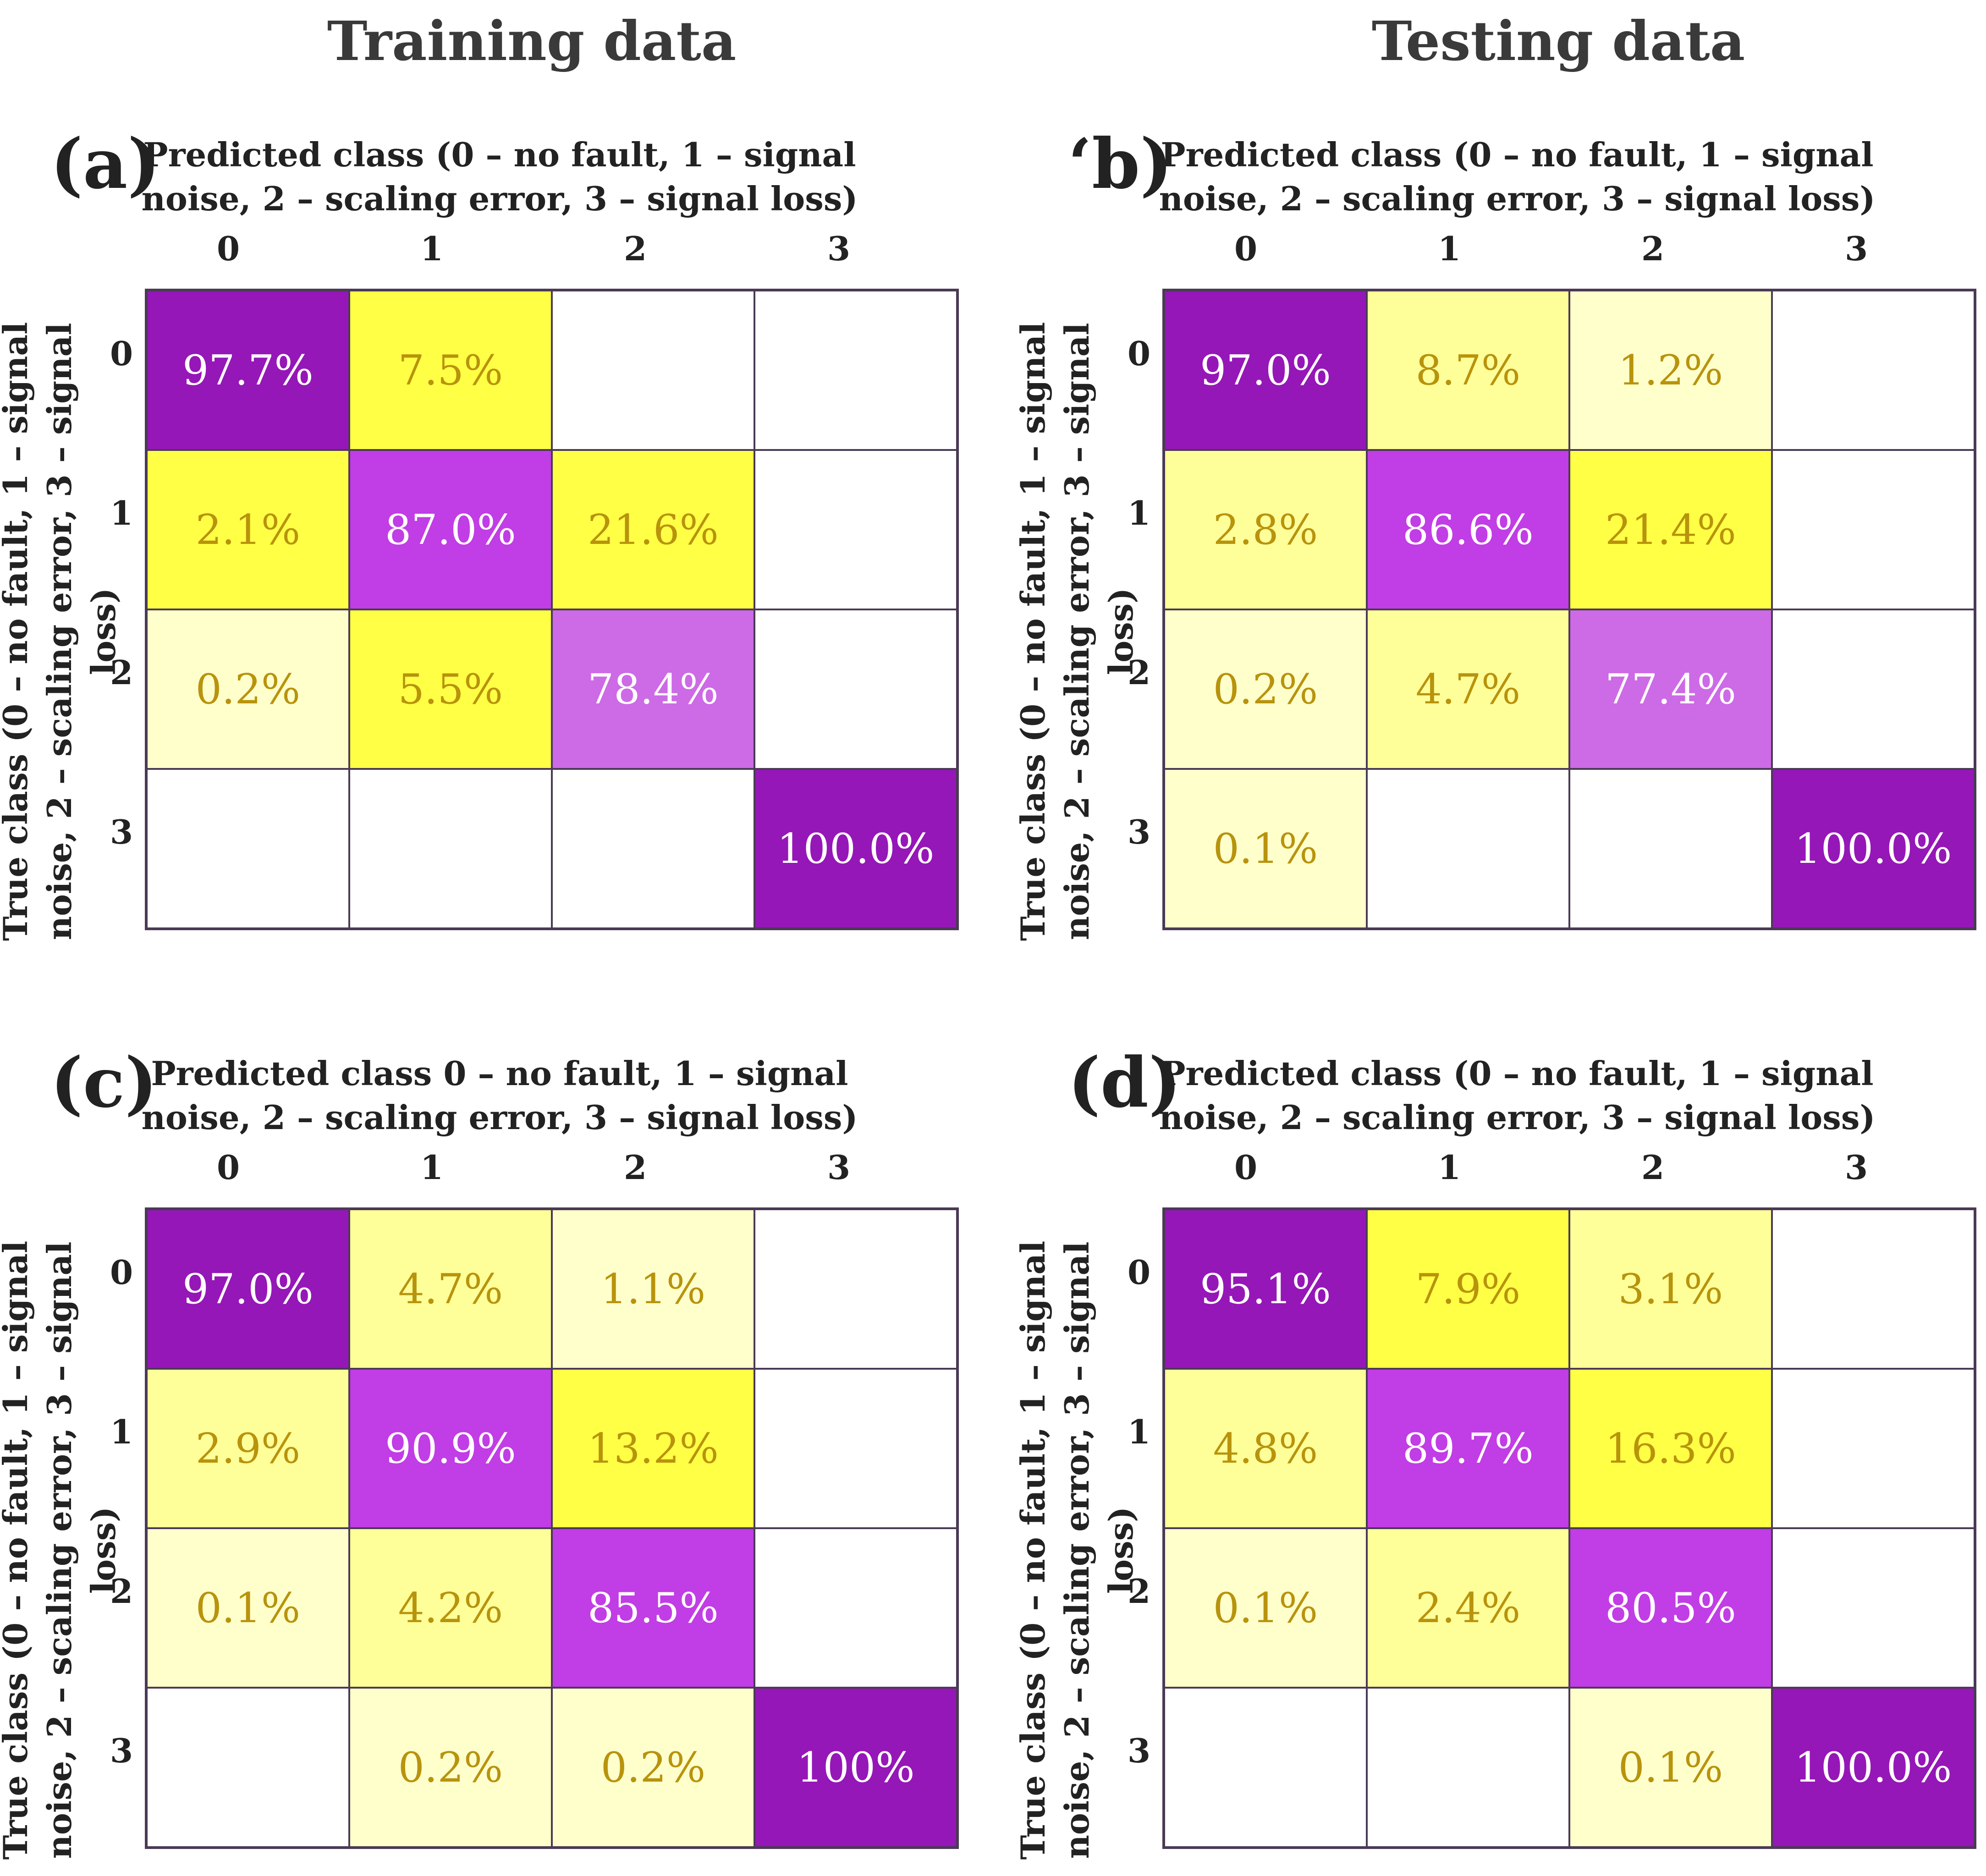  What do you see at coordinates (653, 1289) in the screenshot?
I see `matrix-cell: 1.1%` at bounding box center [653, 1289].